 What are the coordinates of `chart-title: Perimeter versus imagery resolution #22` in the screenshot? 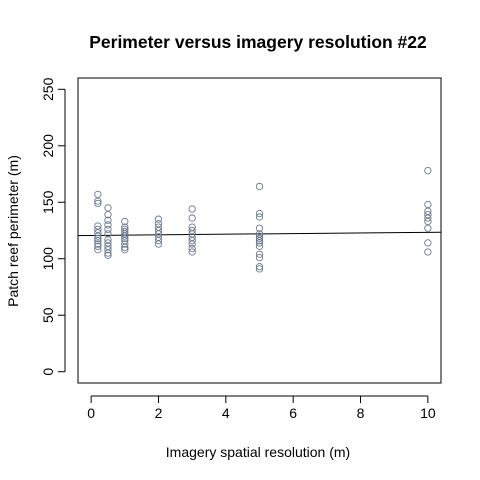 It's located at (258, 42).